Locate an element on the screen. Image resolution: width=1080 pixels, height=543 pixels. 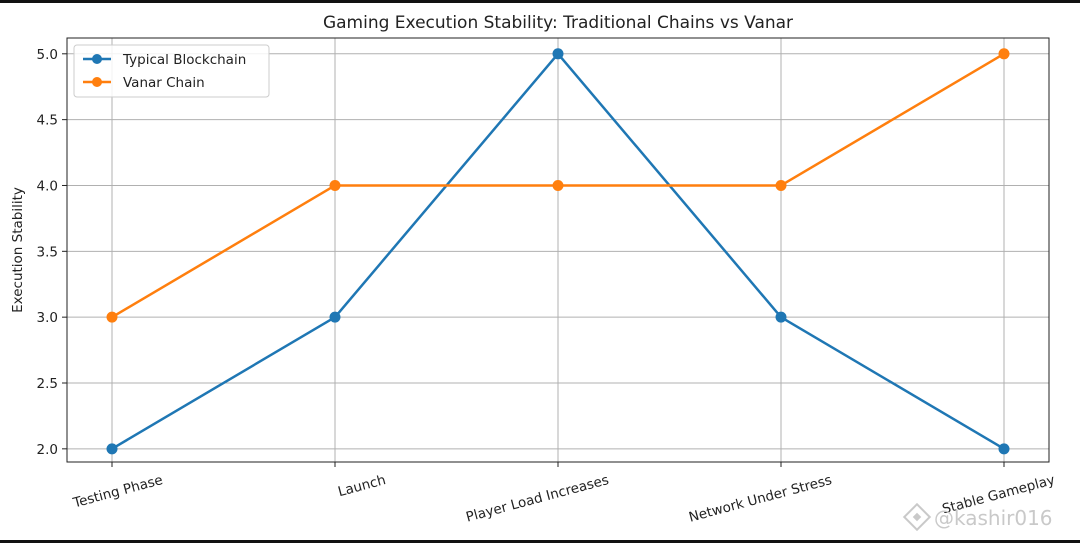
x-tick-label: Launch is located at coordinates (361, 486).